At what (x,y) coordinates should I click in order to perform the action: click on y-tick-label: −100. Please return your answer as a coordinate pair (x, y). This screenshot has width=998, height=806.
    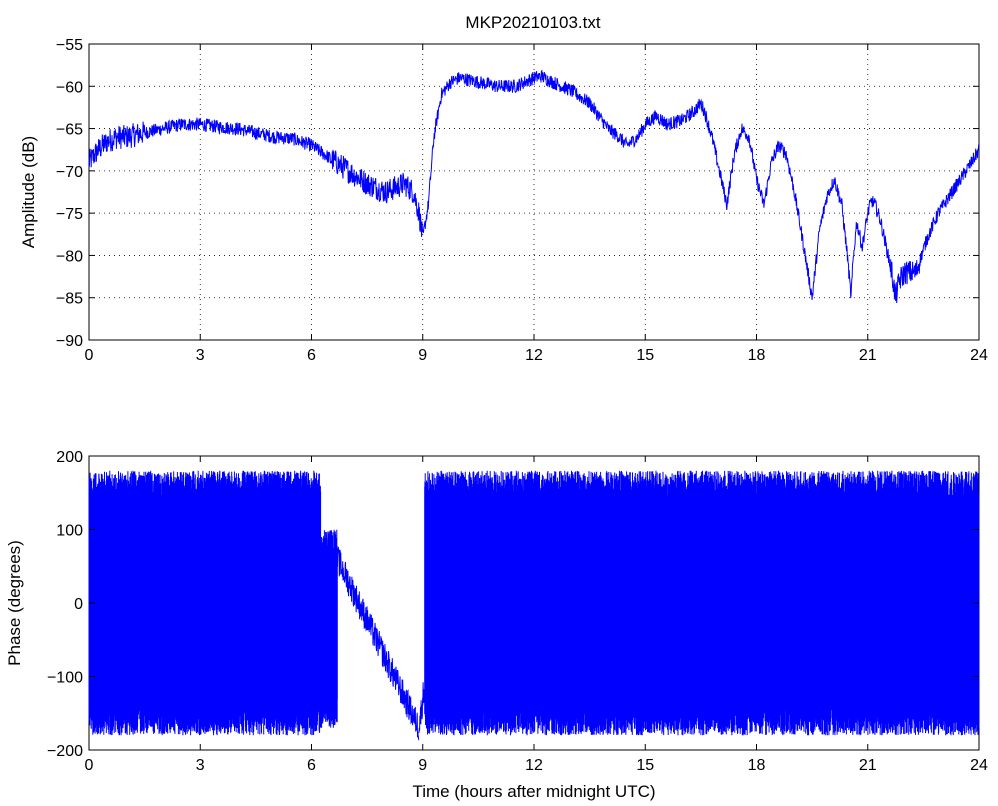
    Looking at the image, I should click on (65, 678).